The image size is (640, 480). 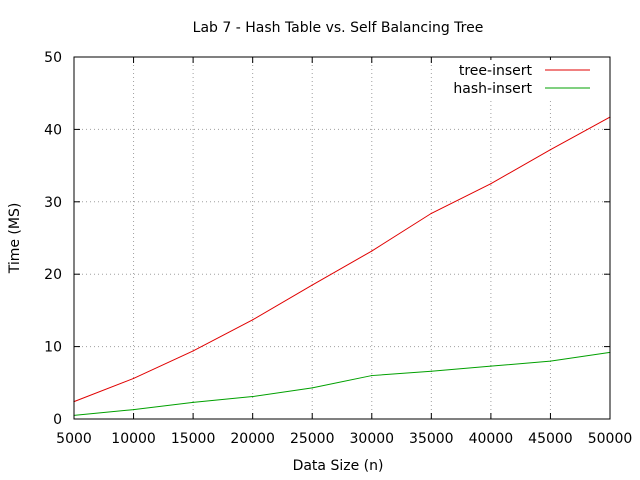 What do you see at coordinates (372, 439) in the screenshot?
I see `x-tick-label: 30000` at bounding box center [372, 439].